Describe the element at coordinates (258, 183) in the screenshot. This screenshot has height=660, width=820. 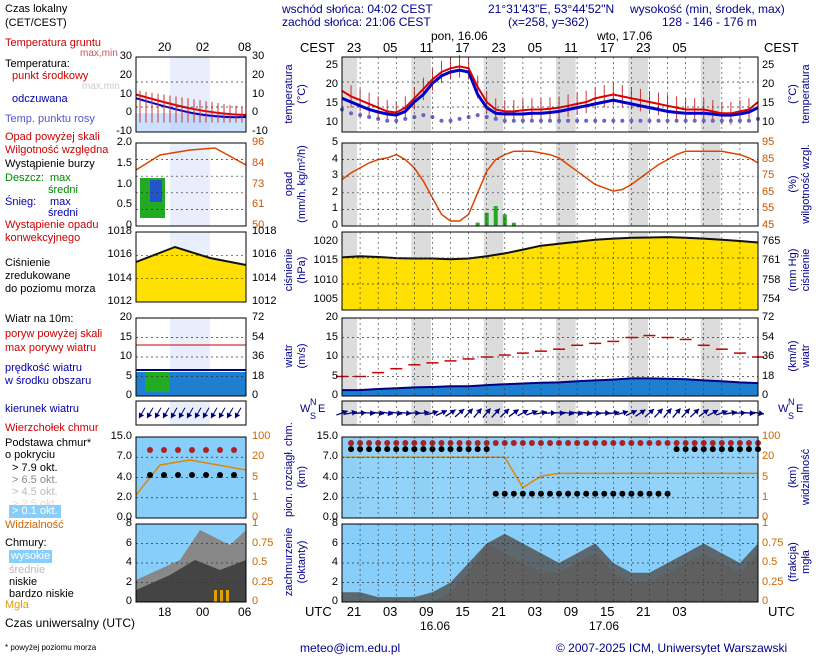
I see `ltick-precip-r-2: 73` at that location.